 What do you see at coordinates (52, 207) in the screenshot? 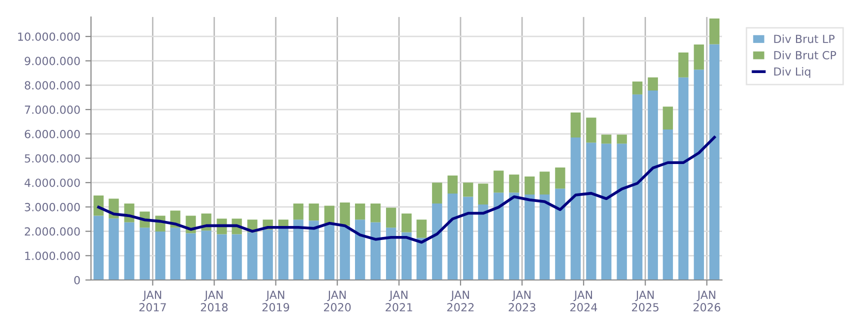
I see `y-tick-label: 3.000.000` at bounding box center [52, 207].